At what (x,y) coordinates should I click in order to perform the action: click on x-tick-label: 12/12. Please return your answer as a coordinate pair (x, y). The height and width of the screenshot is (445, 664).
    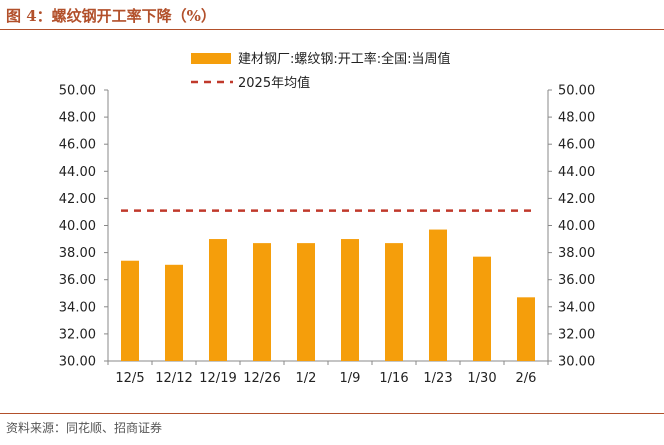
    Looking at the image, I should click on (173, 378).